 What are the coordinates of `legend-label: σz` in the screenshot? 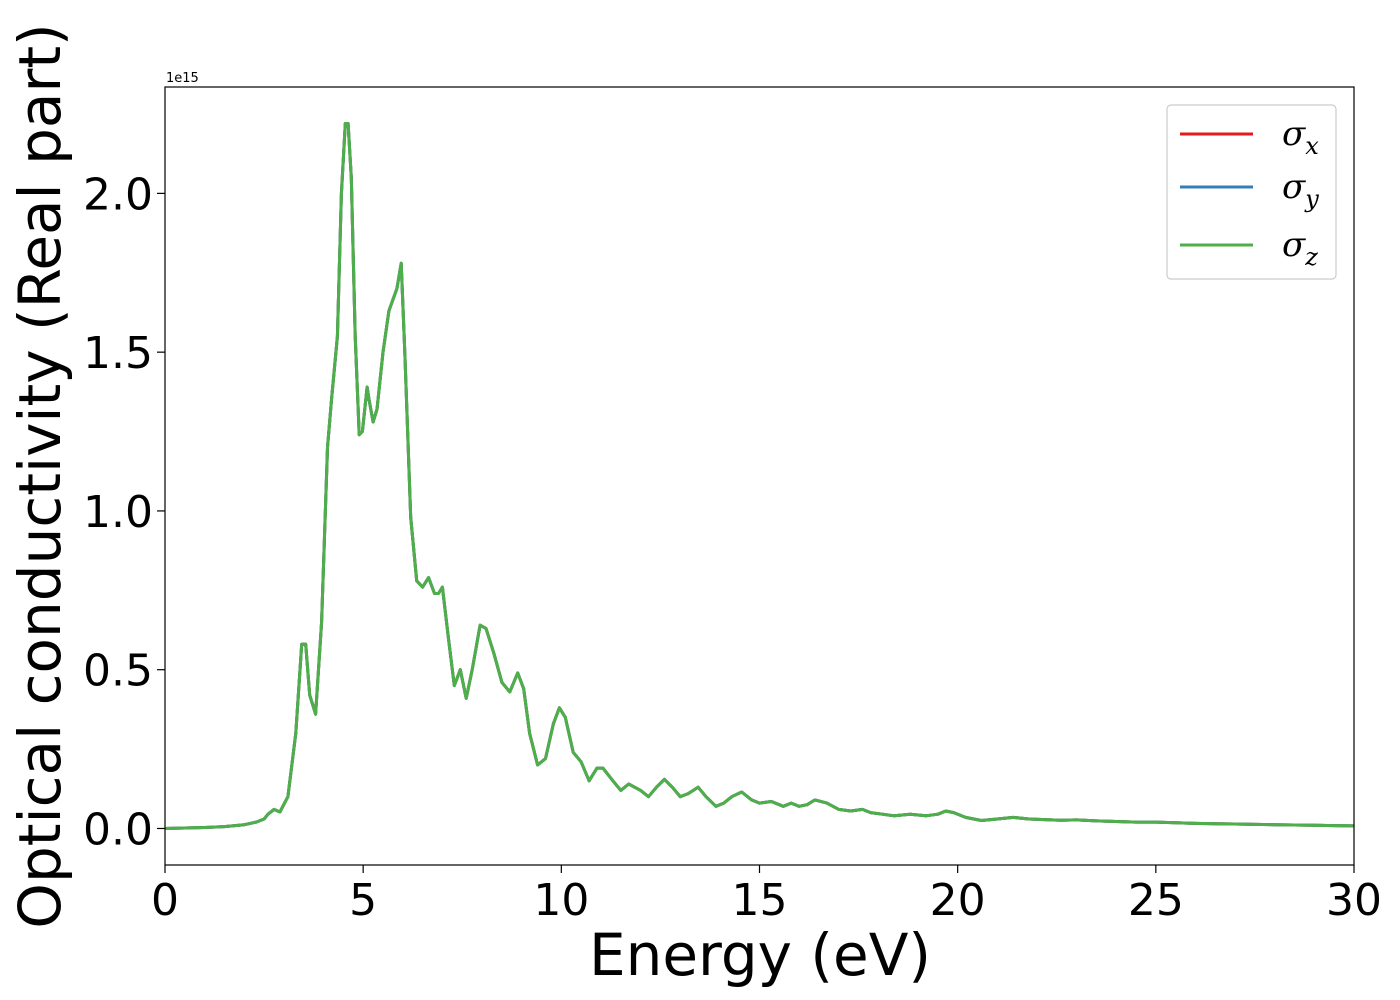 It's located at (1300, 248).